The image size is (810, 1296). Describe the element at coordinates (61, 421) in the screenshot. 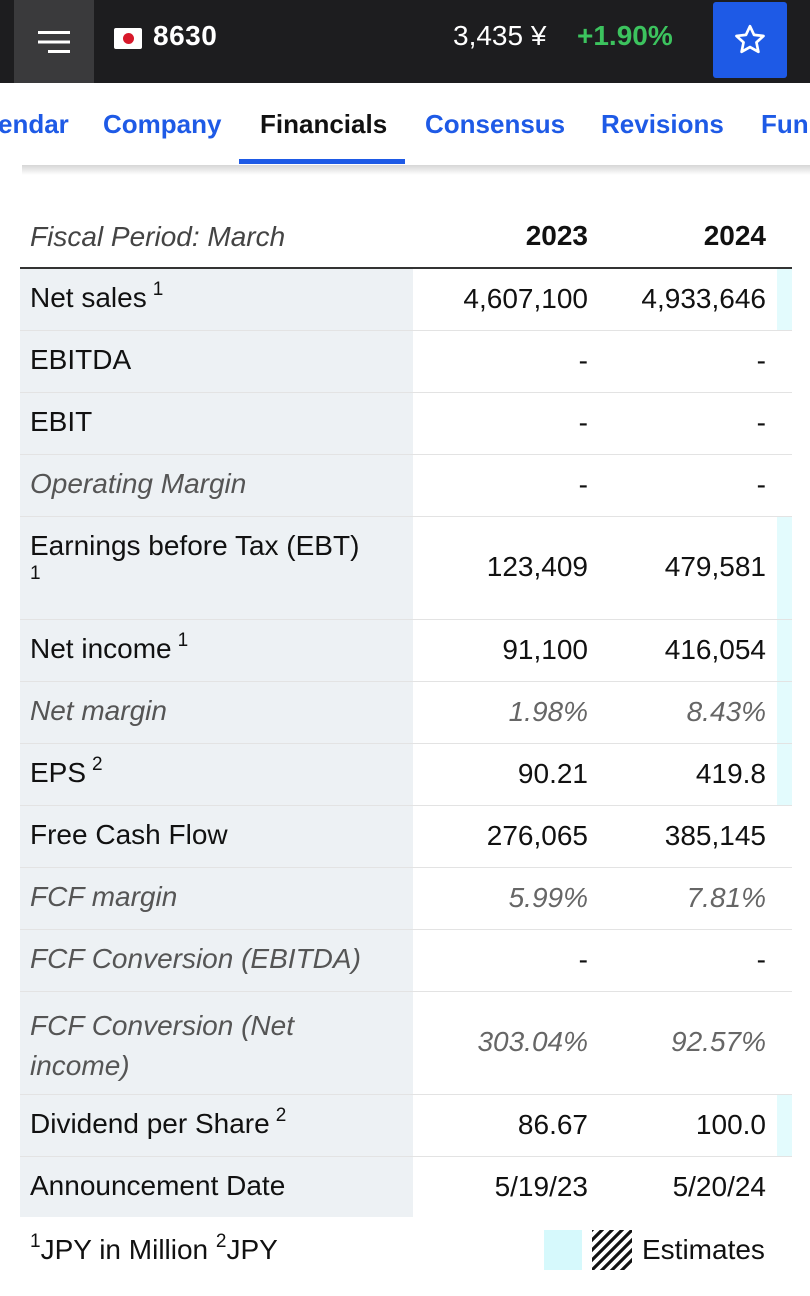

I see `row-label: EBIT` at that location.